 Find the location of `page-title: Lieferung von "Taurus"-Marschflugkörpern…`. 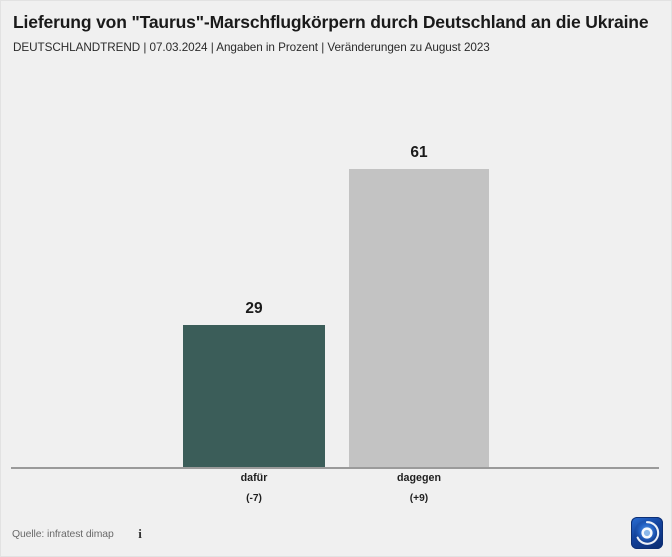

page-title: Lieferung von "Taurus"-Marschflugkörpern… is located at coordinates (331, 22).